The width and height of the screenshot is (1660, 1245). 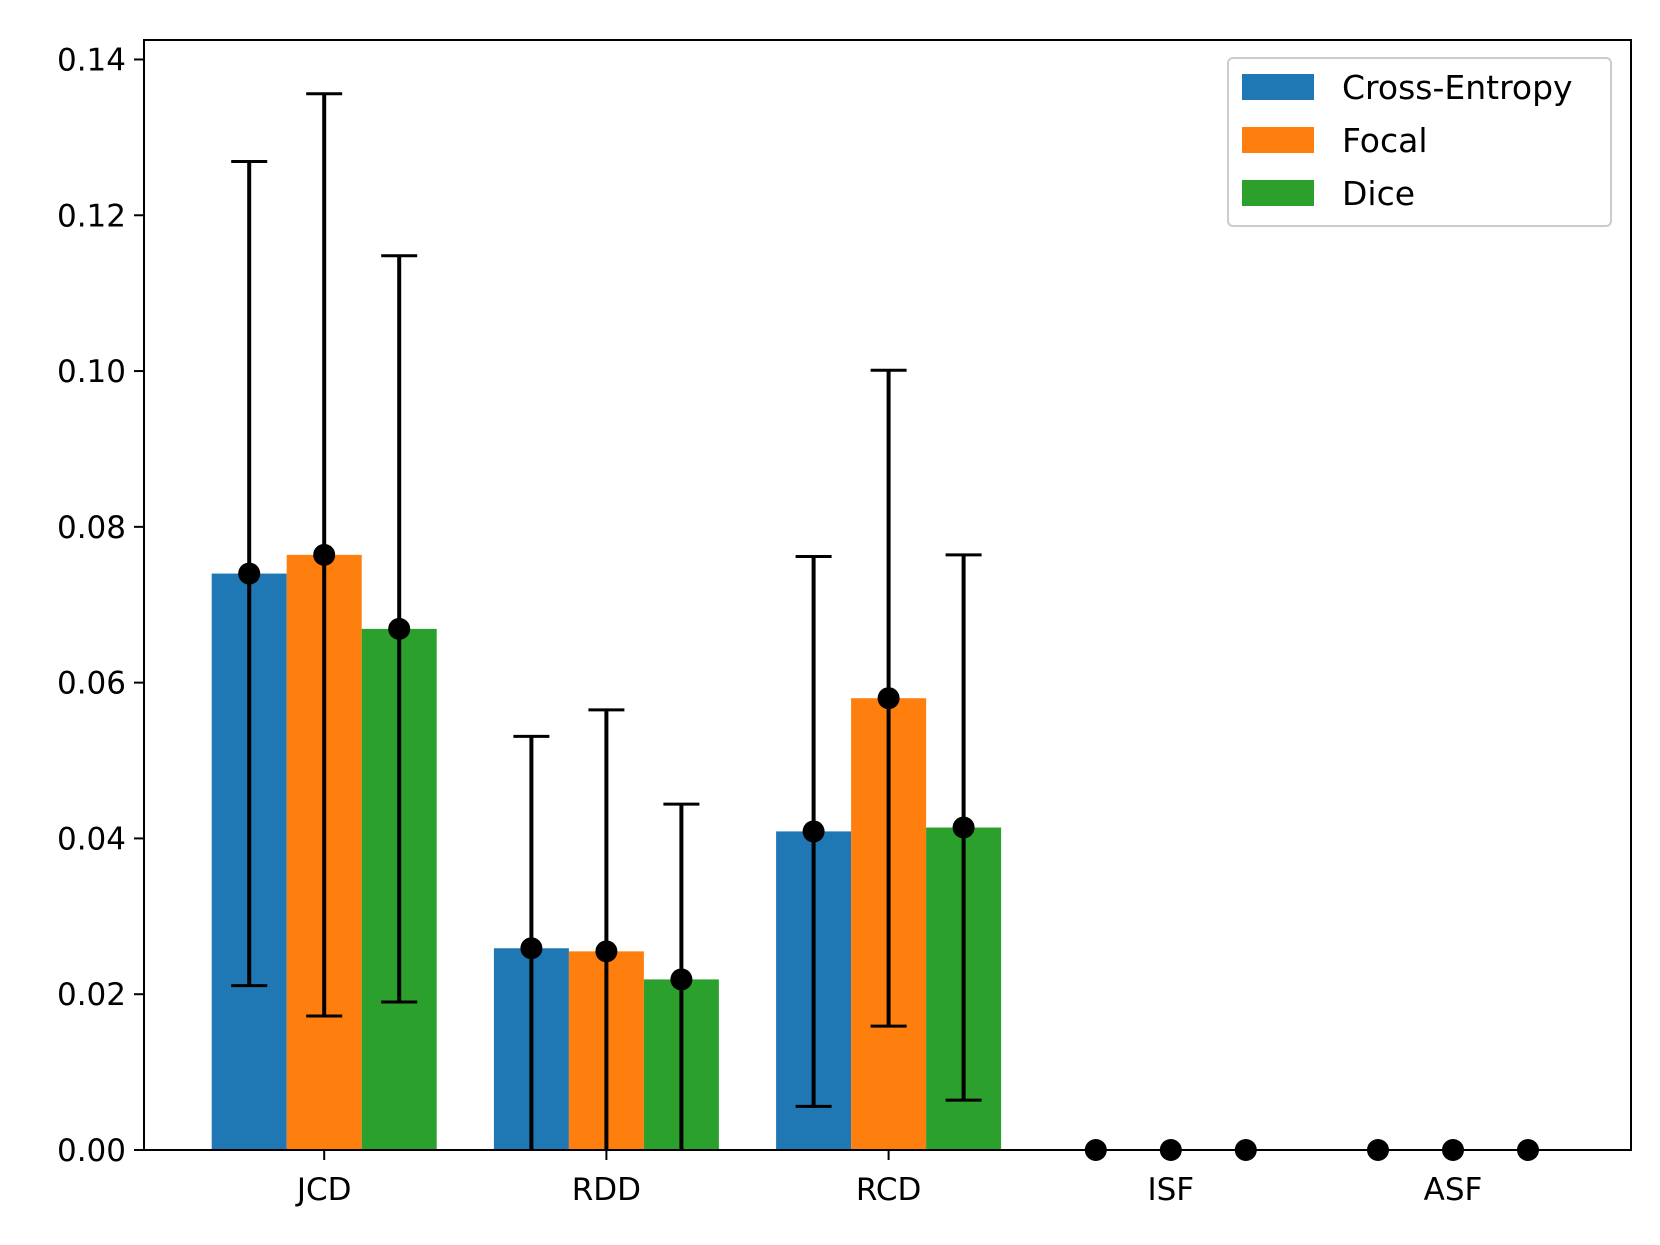 I want to click on y-tick-label: 0.00, so click(x=91, y=1151).